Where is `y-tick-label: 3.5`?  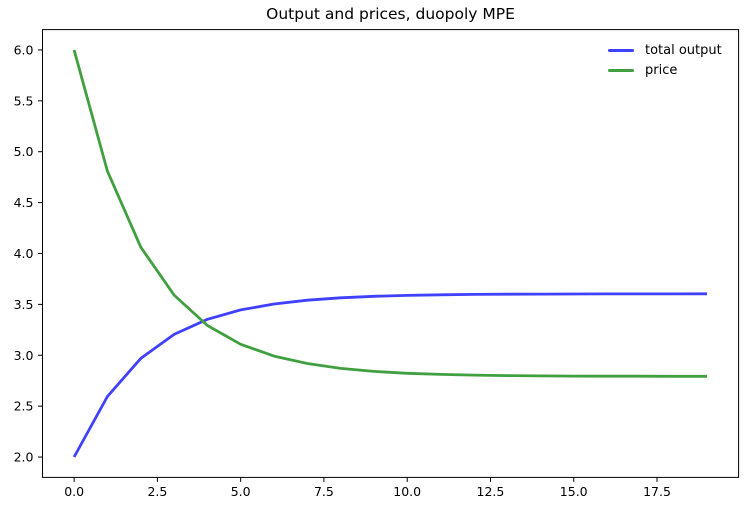
y-tick-label: 3.5 is located at coordinates (24, 304).